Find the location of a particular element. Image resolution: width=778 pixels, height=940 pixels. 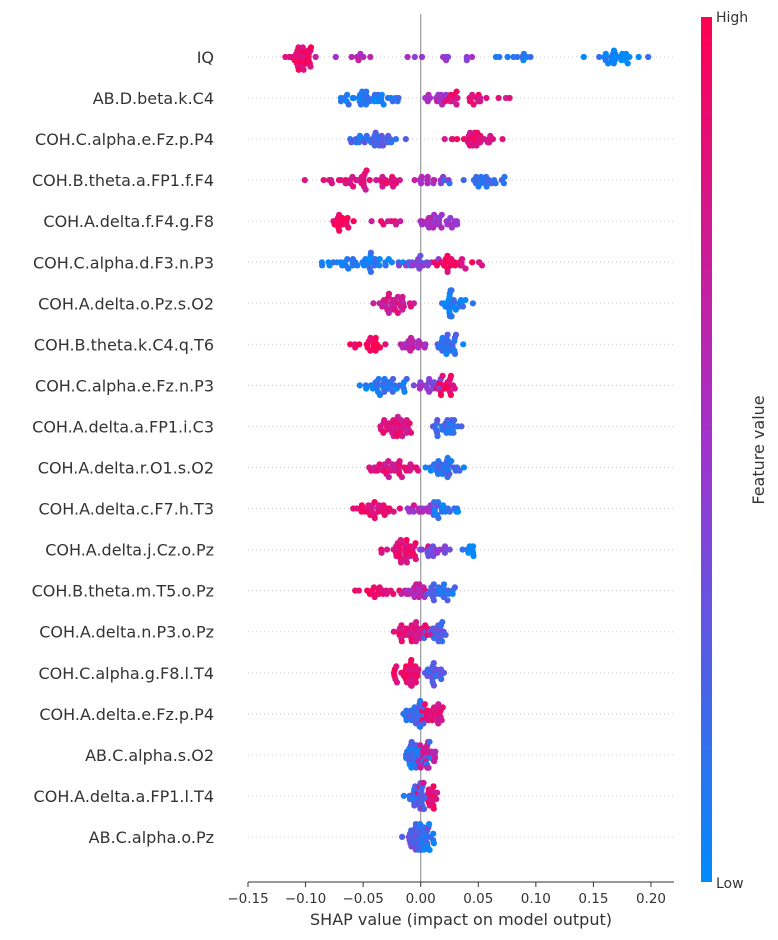

x-tick-label: 0.00 is located at coordinates (421, 899).